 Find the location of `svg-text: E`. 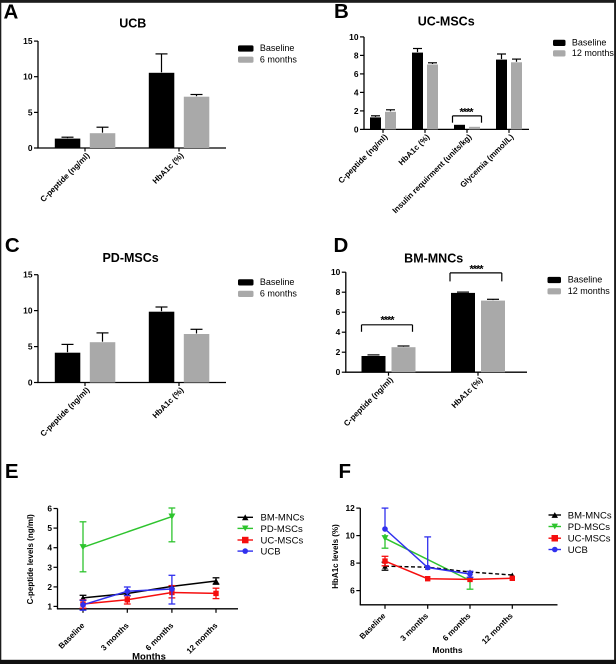

svg-text: E is located at coordinates (12, 471).